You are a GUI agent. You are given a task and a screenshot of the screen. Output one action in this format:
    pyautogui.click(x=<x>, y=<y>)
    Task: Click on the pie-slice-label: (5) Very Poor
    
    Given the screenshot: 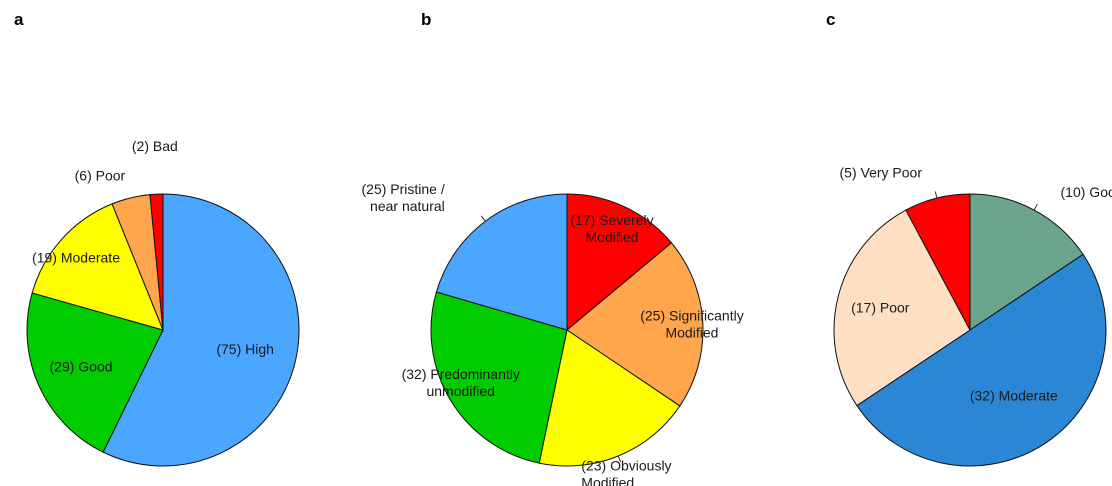 What is the action you would take?
    pyautogui.click(x=881, y=172)
    